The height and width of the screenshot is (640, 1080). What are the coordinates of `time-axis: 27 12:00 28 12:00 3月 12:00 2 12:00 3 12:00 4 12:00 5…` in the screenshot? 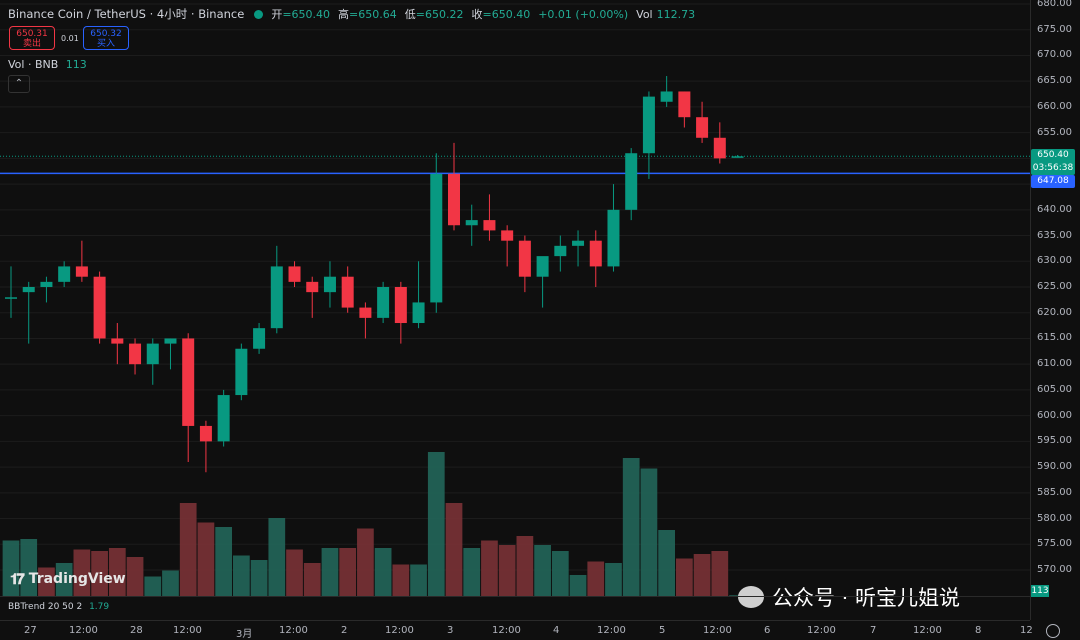 It's located at (516, 630).